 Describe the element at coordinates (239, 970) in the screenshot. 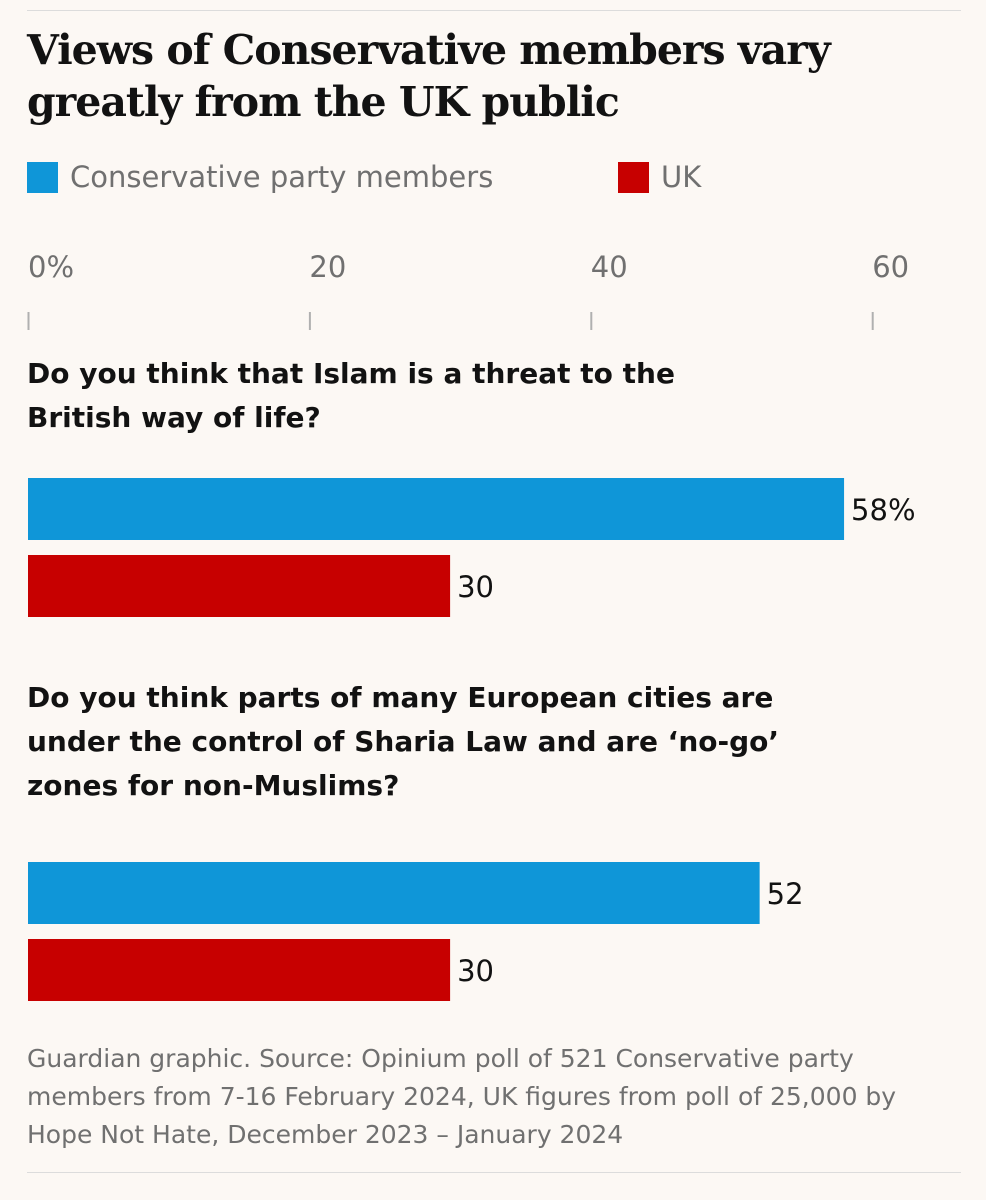

I see `bar-q2-uk` at that location.